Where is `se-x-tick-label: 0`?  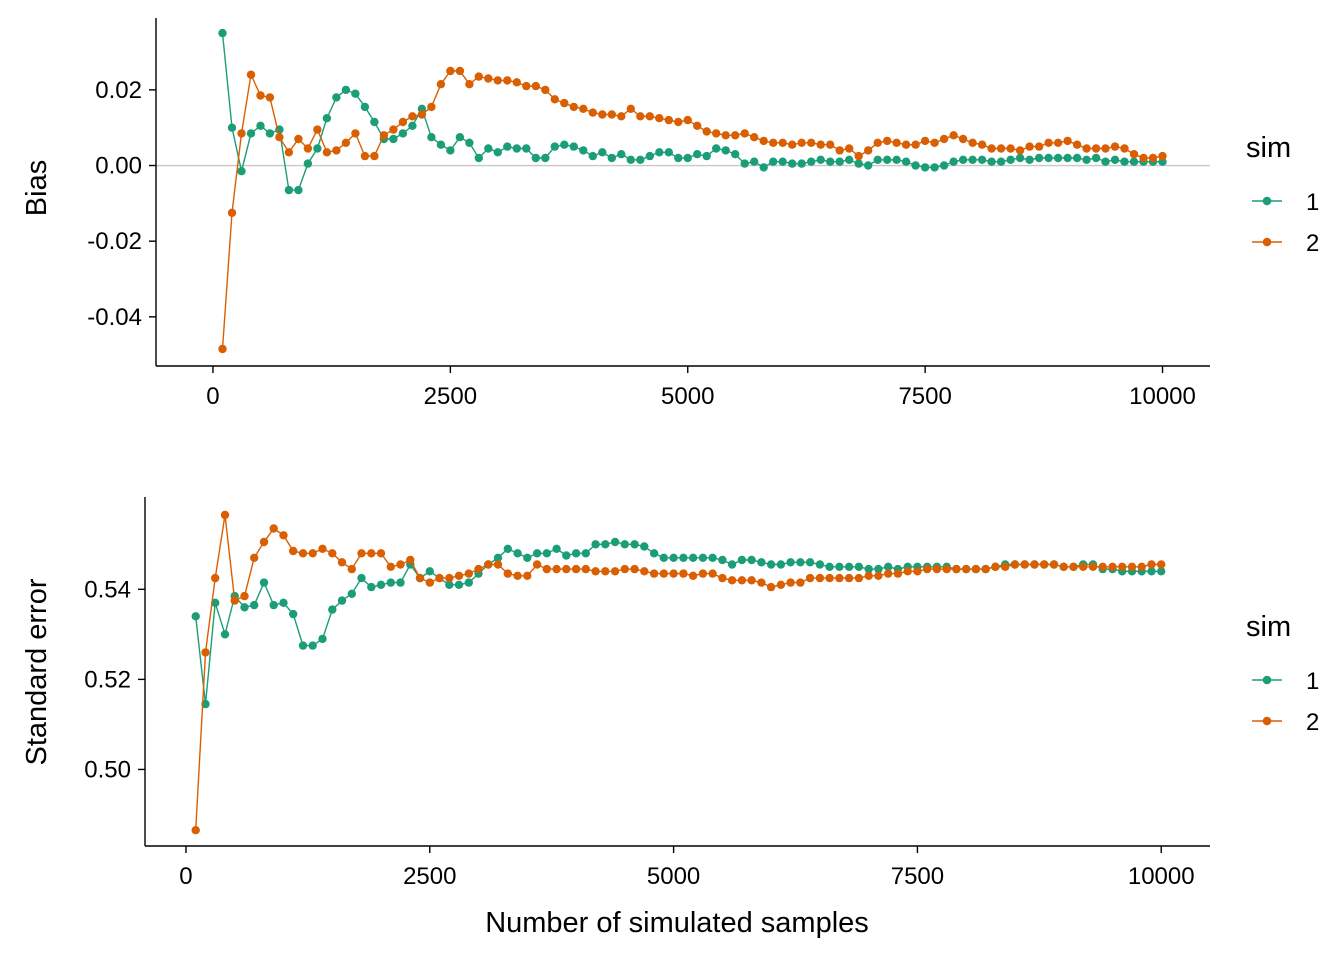 se-x-tick-label: 0 is located at coordinates (185, 876).